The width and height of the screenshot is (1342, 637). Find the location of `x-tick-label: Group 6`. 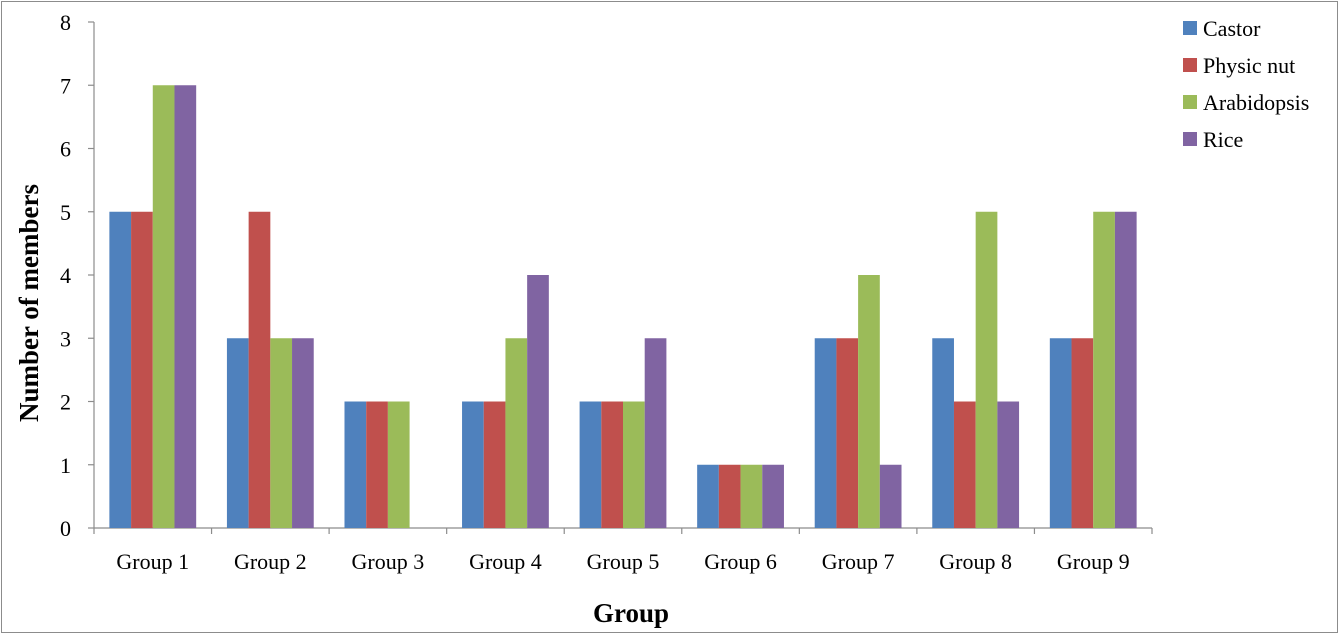

x-tick-label: Group 6 is located at coordinates (740, 561).